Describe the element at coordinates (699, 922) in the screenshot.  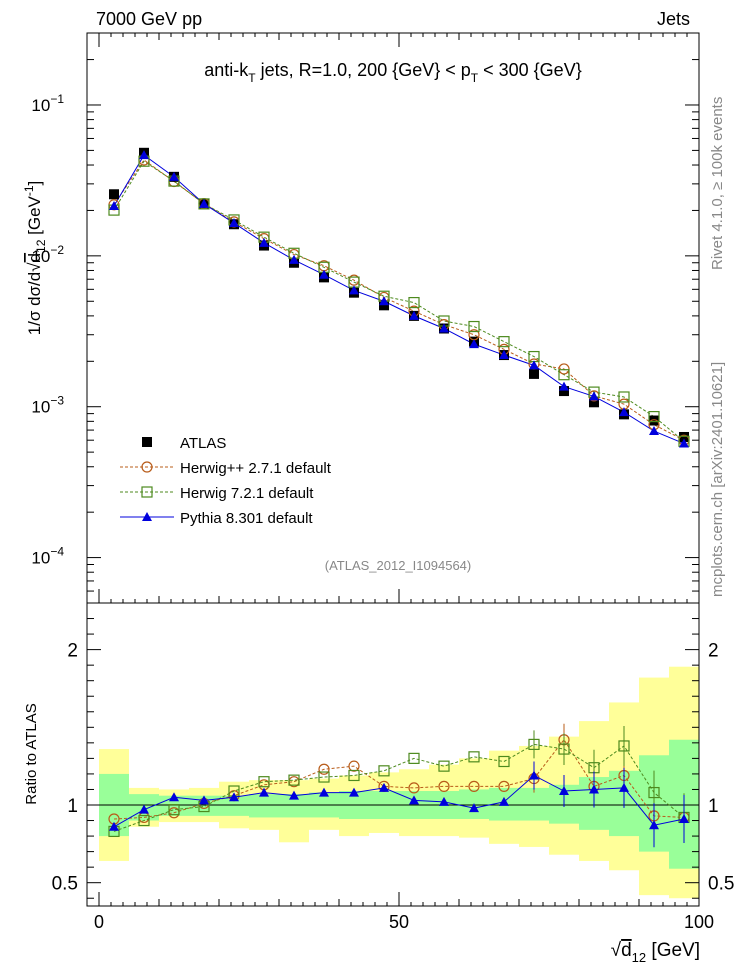
I see `x-tick-label-2: 100` at that location.